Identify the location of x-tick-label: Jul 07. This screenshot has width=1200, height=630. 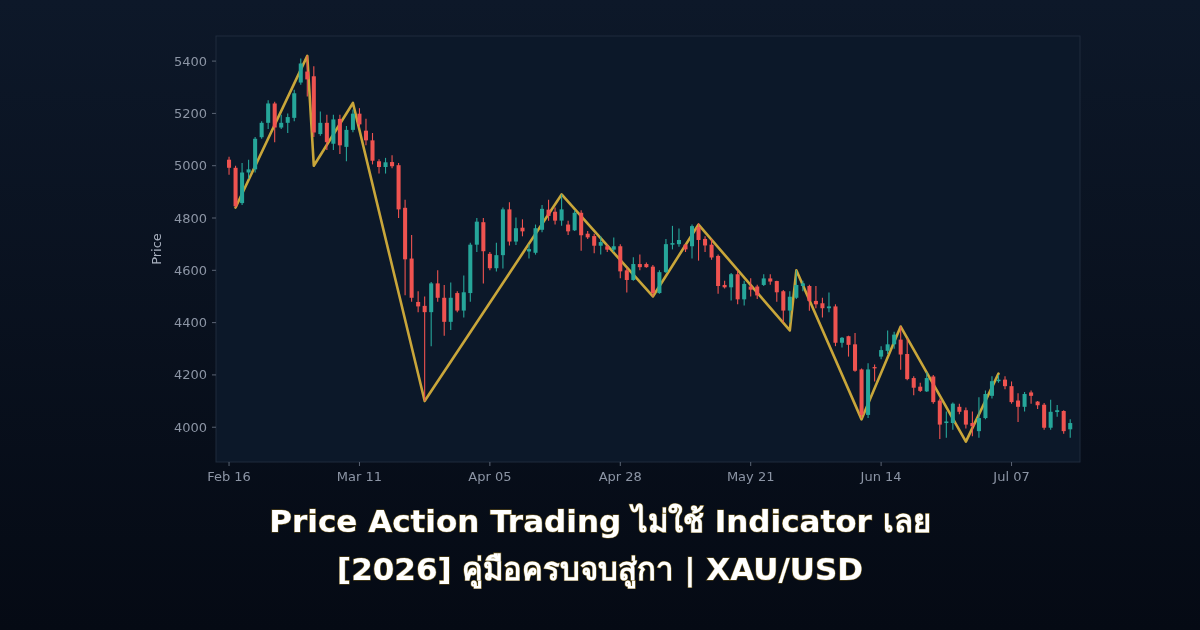
(1011, 476).